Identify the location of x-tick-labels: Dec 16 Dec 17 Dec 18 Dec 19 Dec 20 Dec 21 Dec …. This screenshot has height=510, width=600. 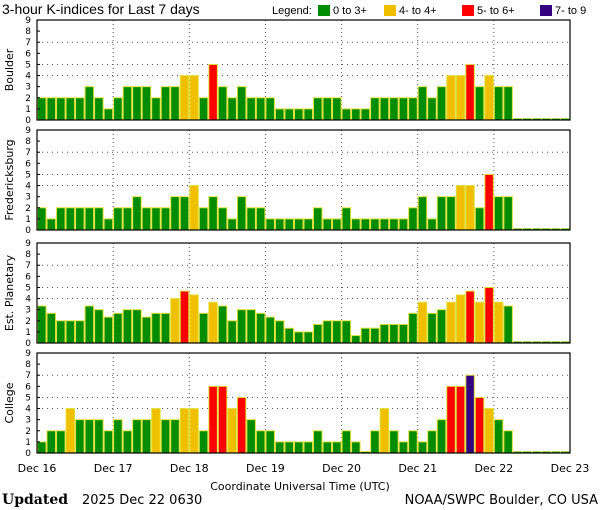
(304, 468).